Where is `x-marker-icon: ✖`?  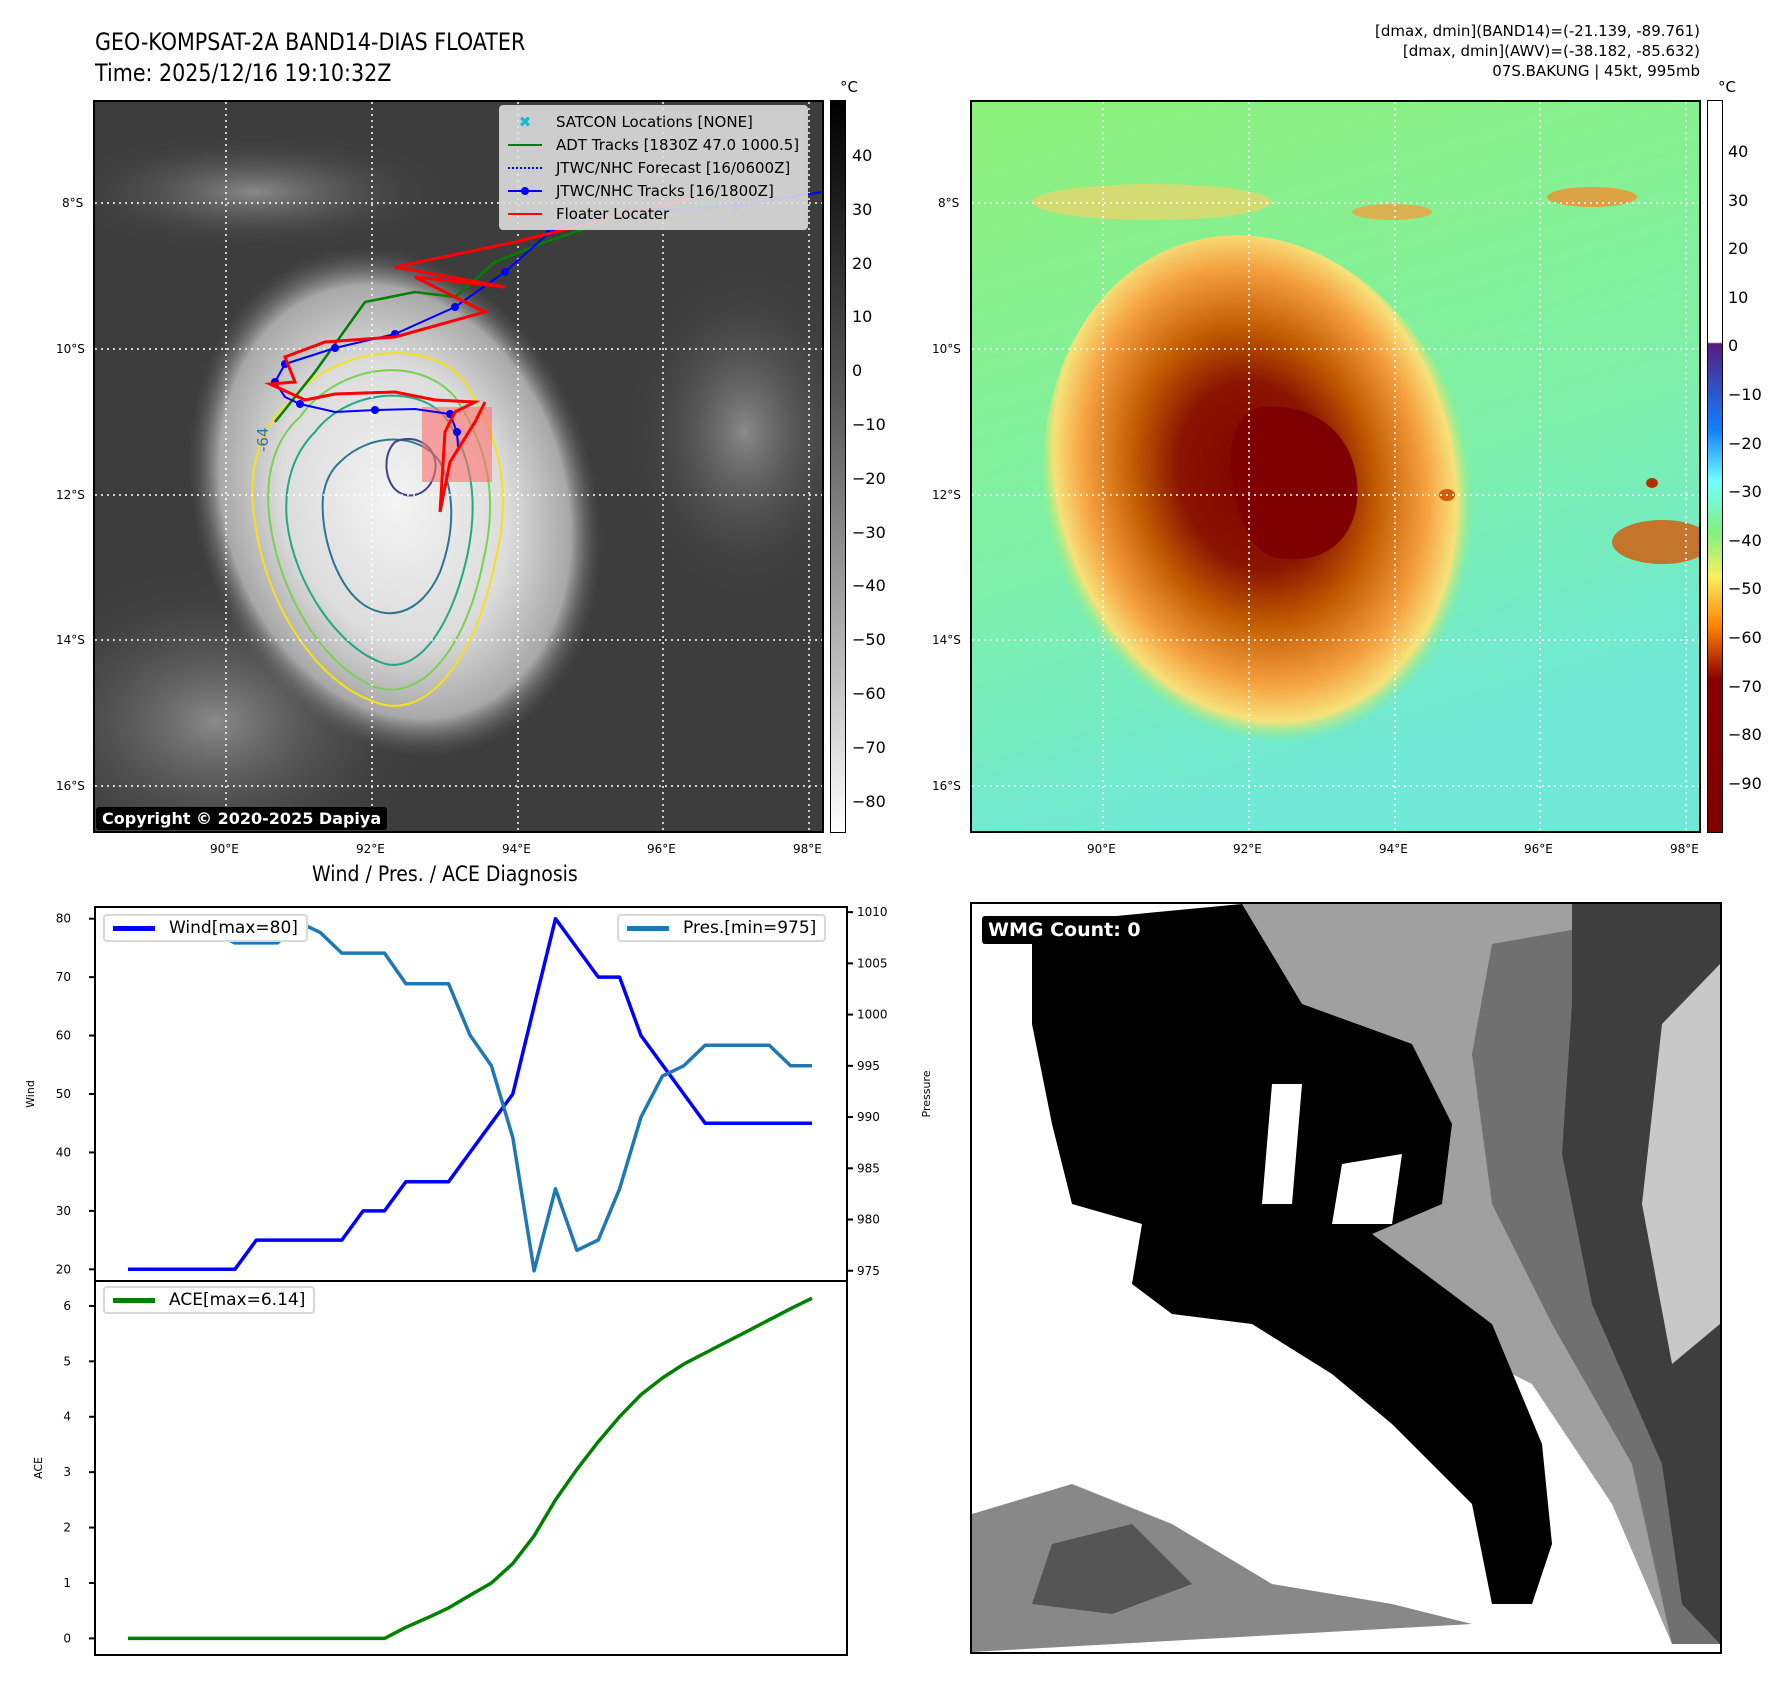 x-marker-icon: ✖ is located at coordinates (525, 121).